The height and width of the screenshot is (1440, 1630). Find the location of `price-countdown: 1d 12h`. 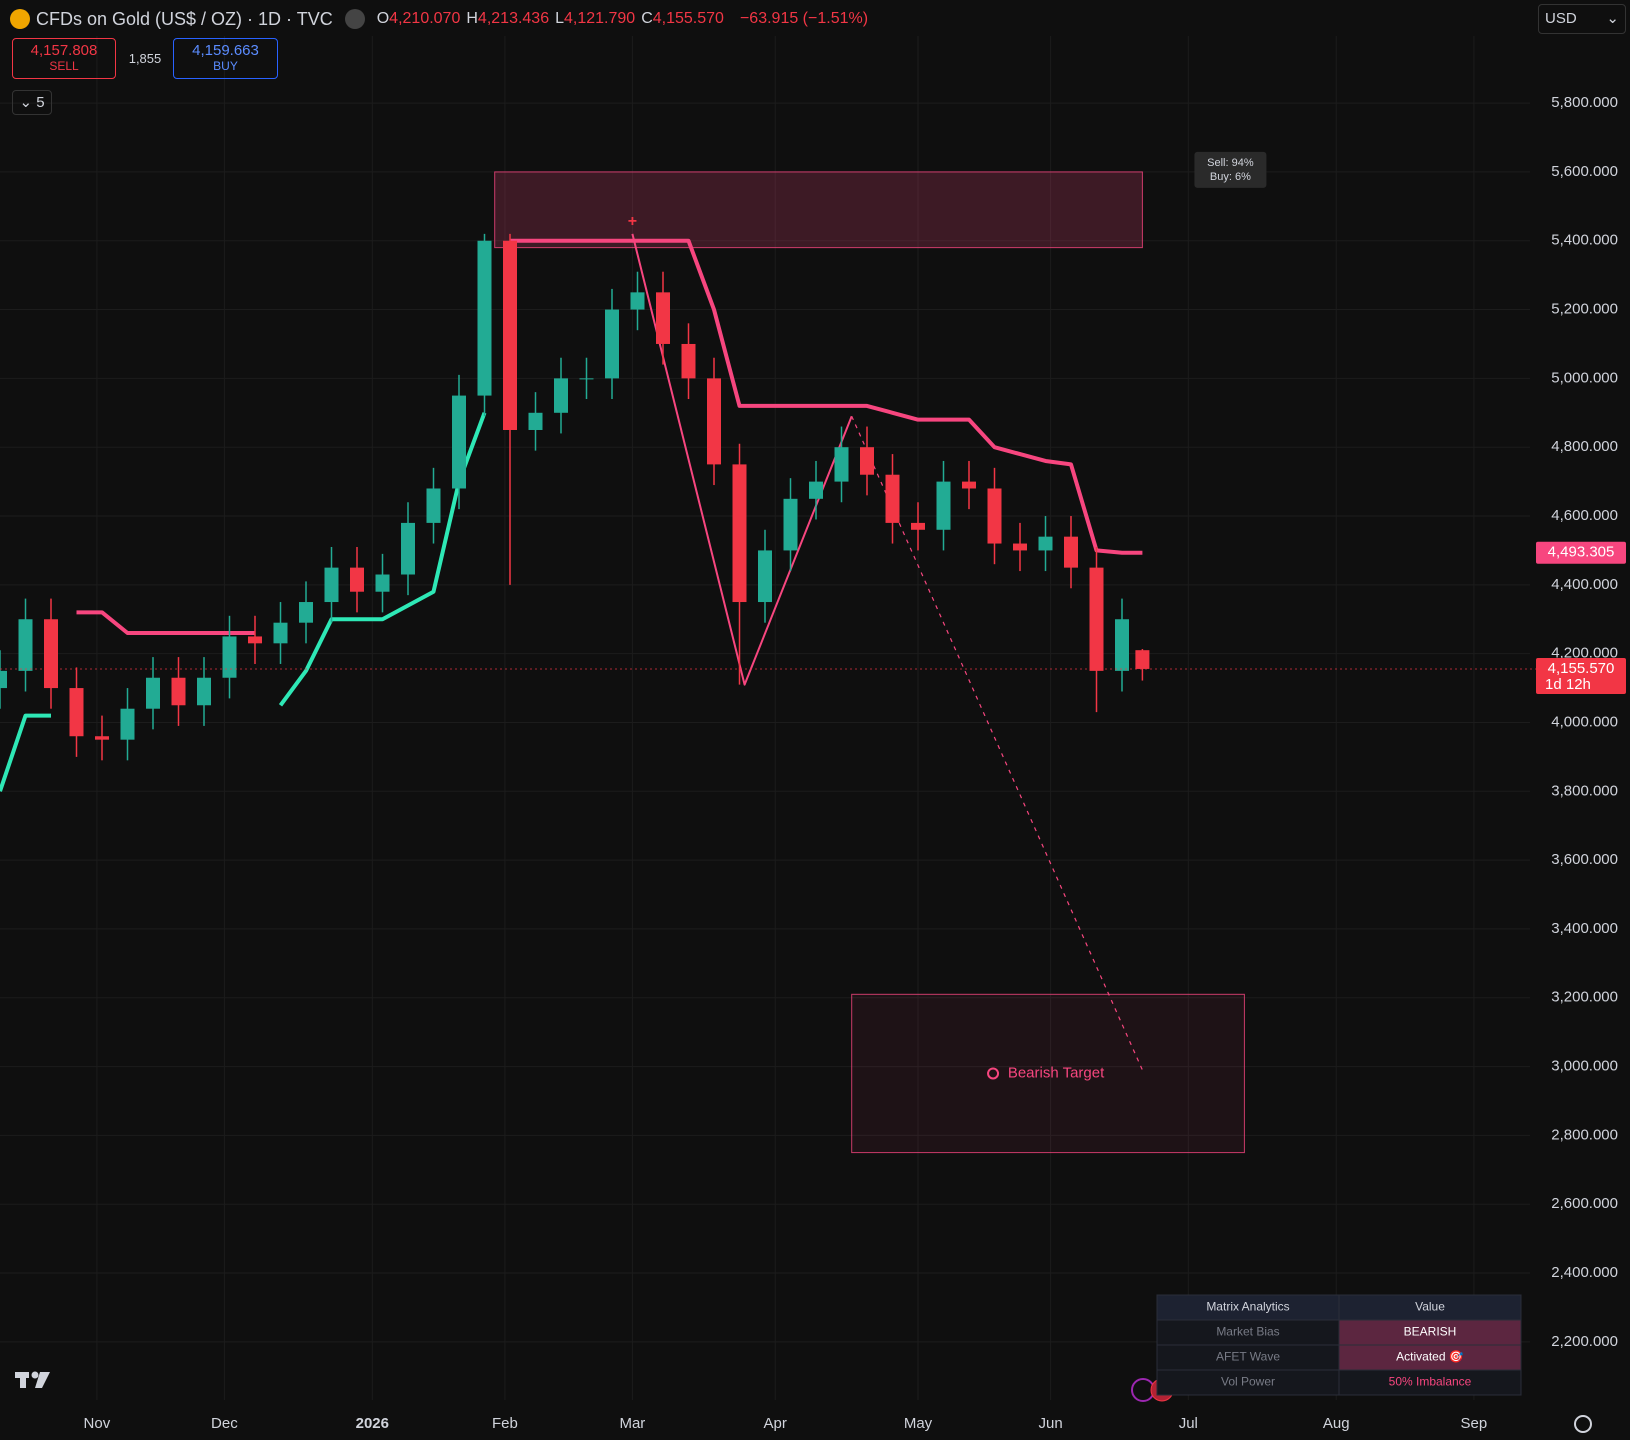

price-countdown: 1d 12h is located at coordinates (1568, 684).